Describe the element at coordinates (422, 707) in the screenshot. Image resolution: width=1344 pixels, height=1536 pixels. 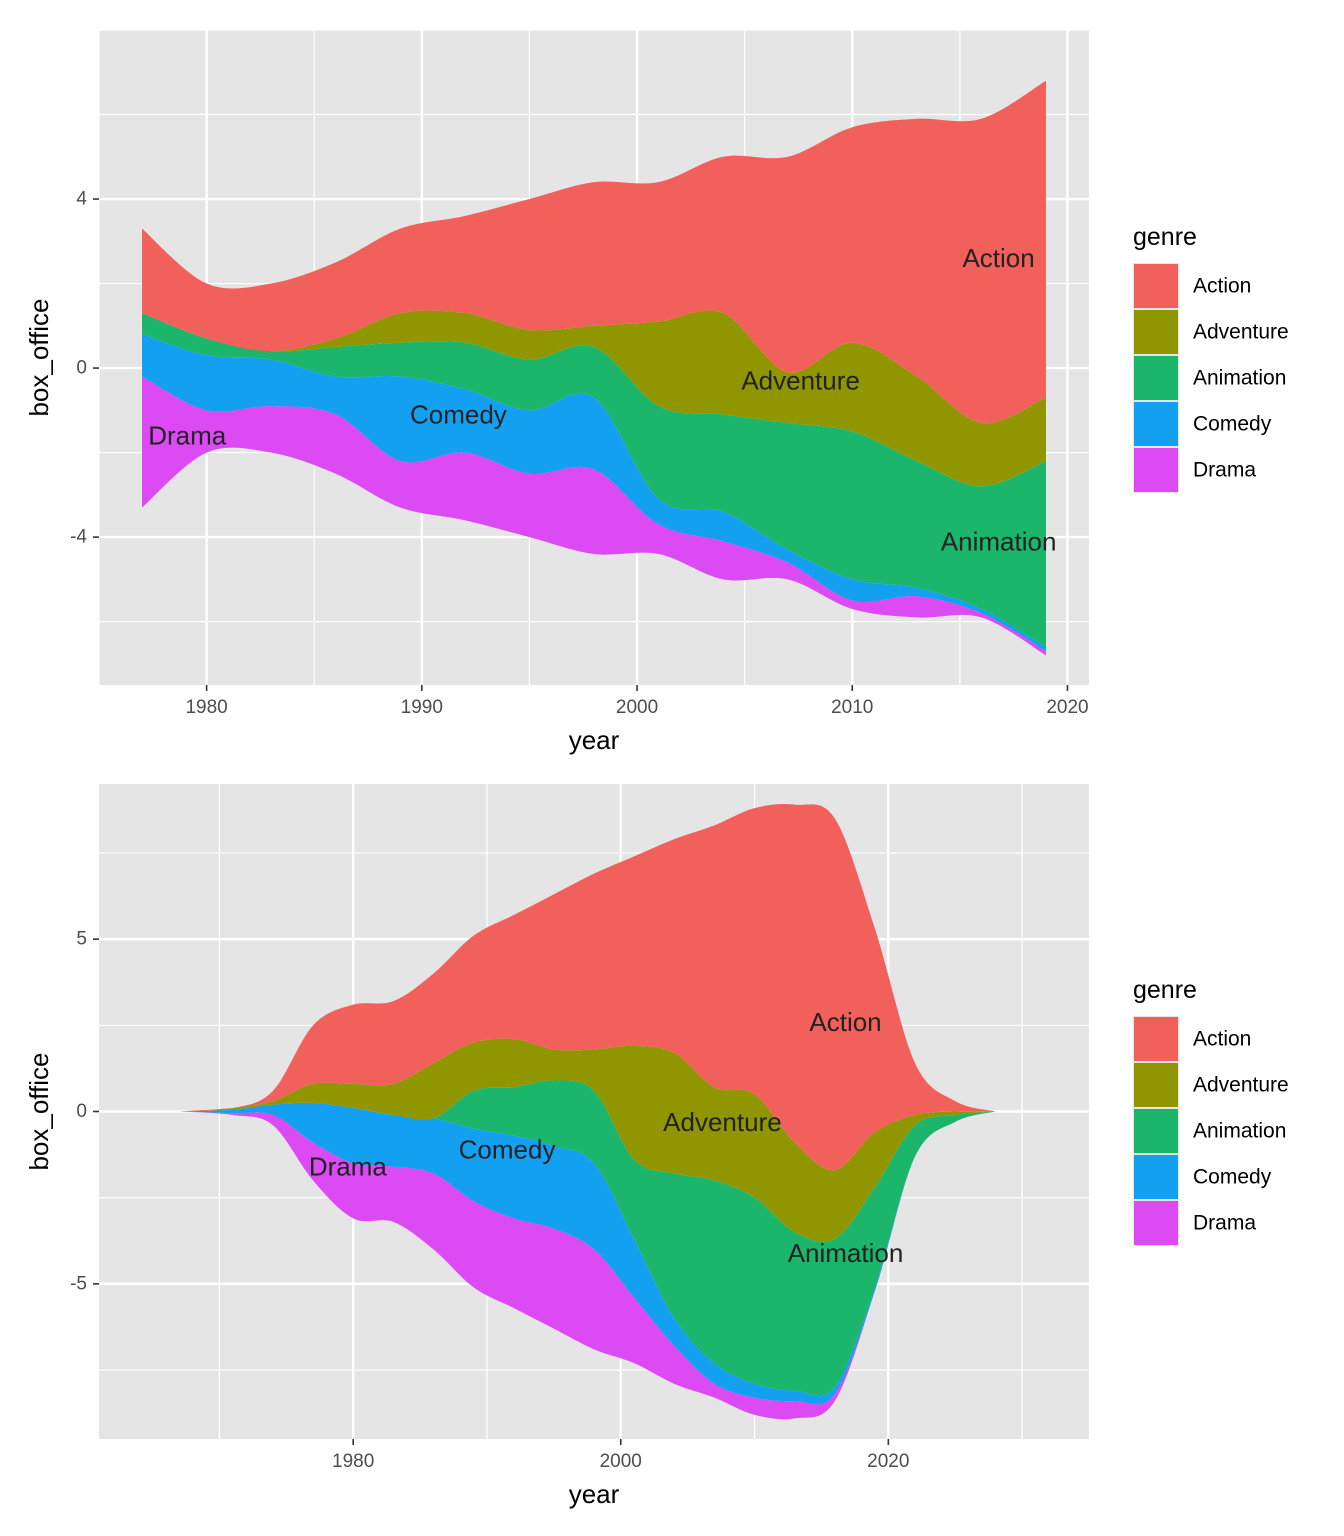
I see `x-tick-label: 1990` at that location.